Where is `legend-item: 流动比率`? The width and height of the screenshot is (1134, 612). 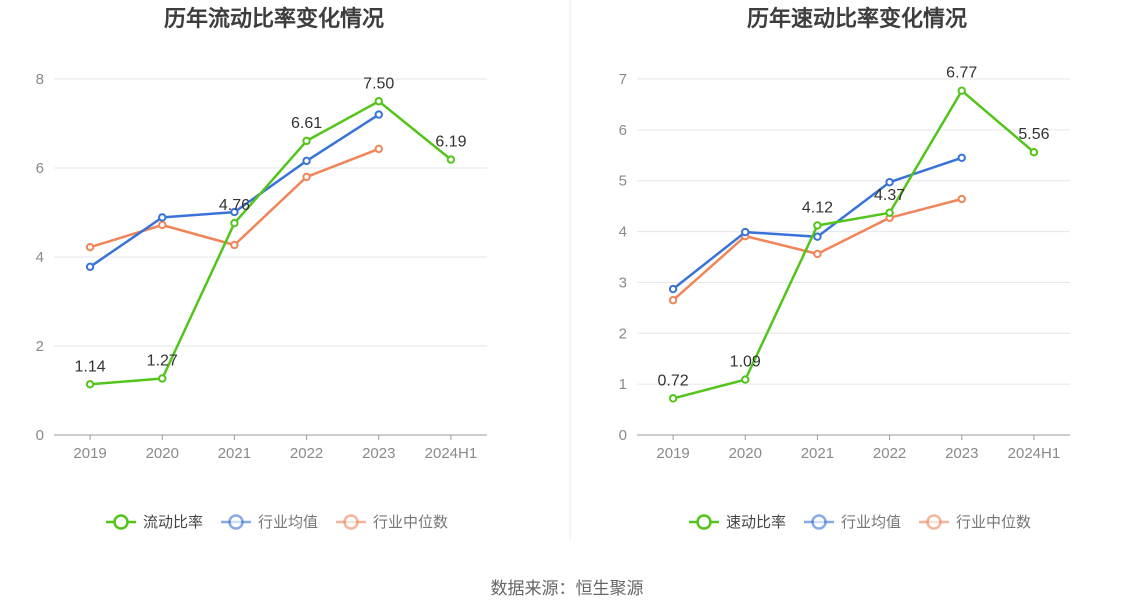 legend-item: 流动比率 is located at coordinates (154, 522).